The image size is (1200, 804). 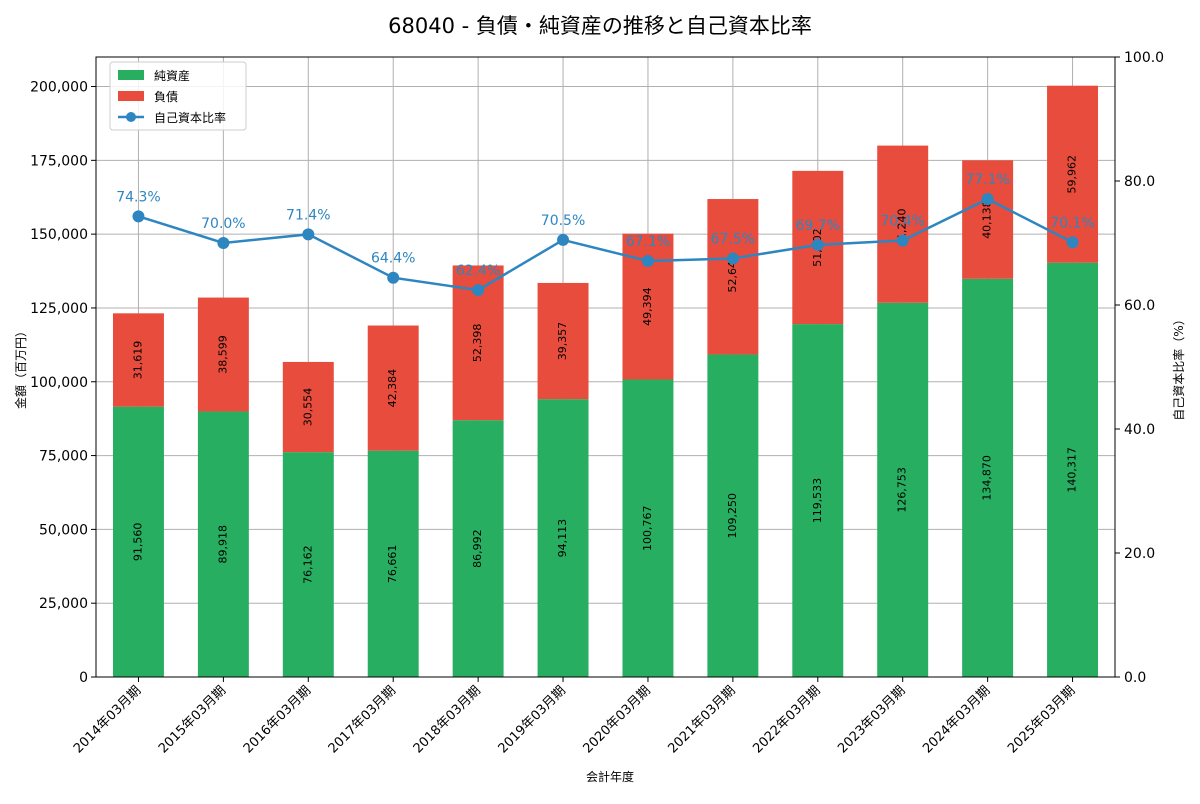 I want to click on x-tick-label: 2017年03月期, so click(x=362, y=719).